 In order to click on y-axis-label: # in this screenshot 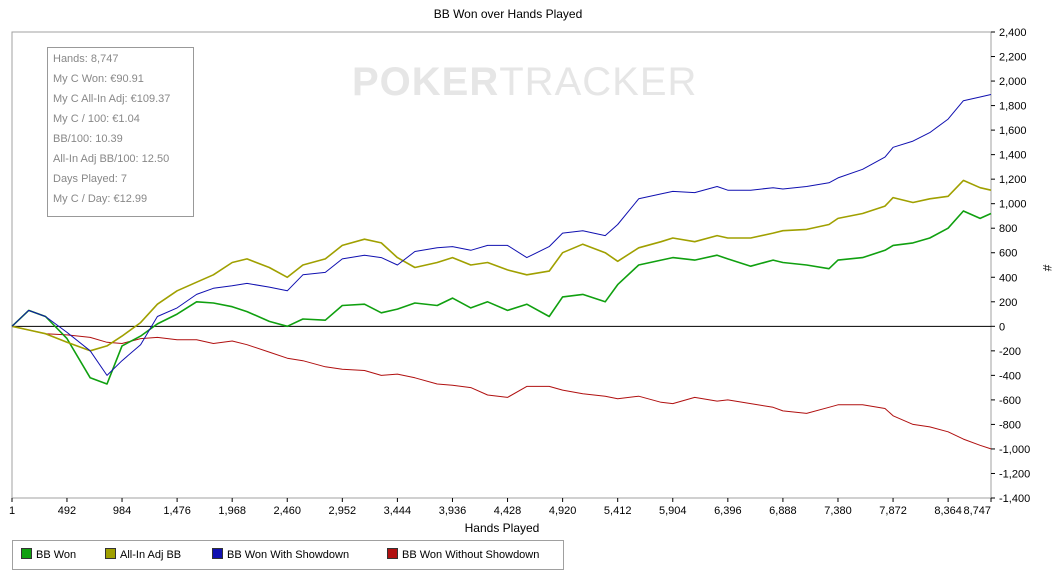, I will do `click(1047, 268)`.